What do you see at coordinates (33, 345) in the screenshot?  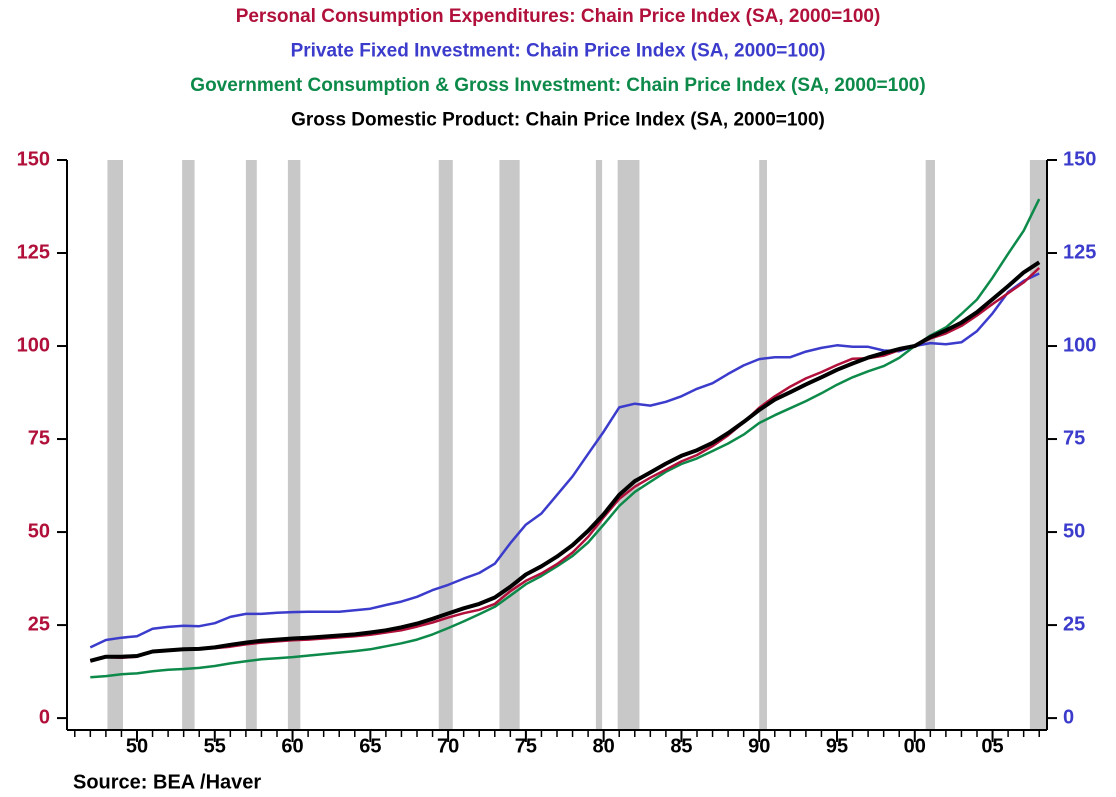 I see `y-tick-label: 100` at bounding box center [33, 345].